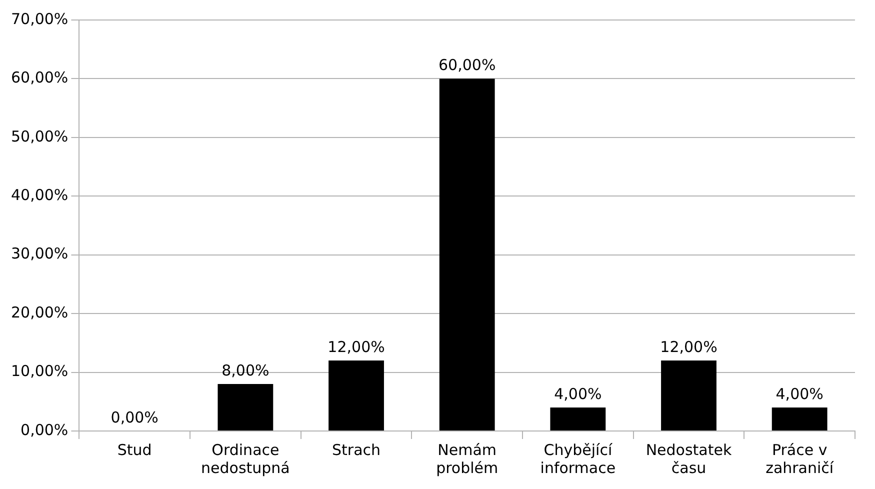  What do you see at coordinates (467, 458) in the screenshot?
I see `x-tick-label: Nemám problém` at bounding box center [467, 458].